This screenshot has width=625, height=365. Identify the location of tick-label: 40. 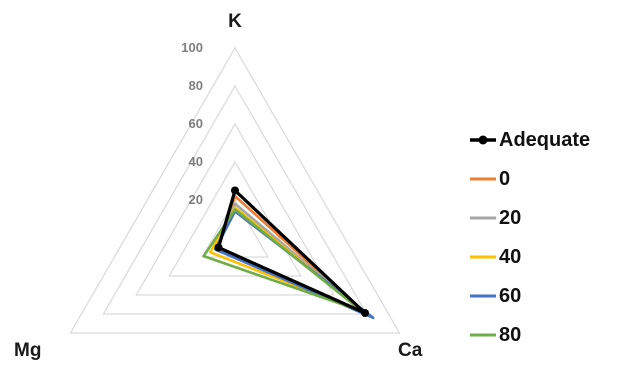
(196, 161).